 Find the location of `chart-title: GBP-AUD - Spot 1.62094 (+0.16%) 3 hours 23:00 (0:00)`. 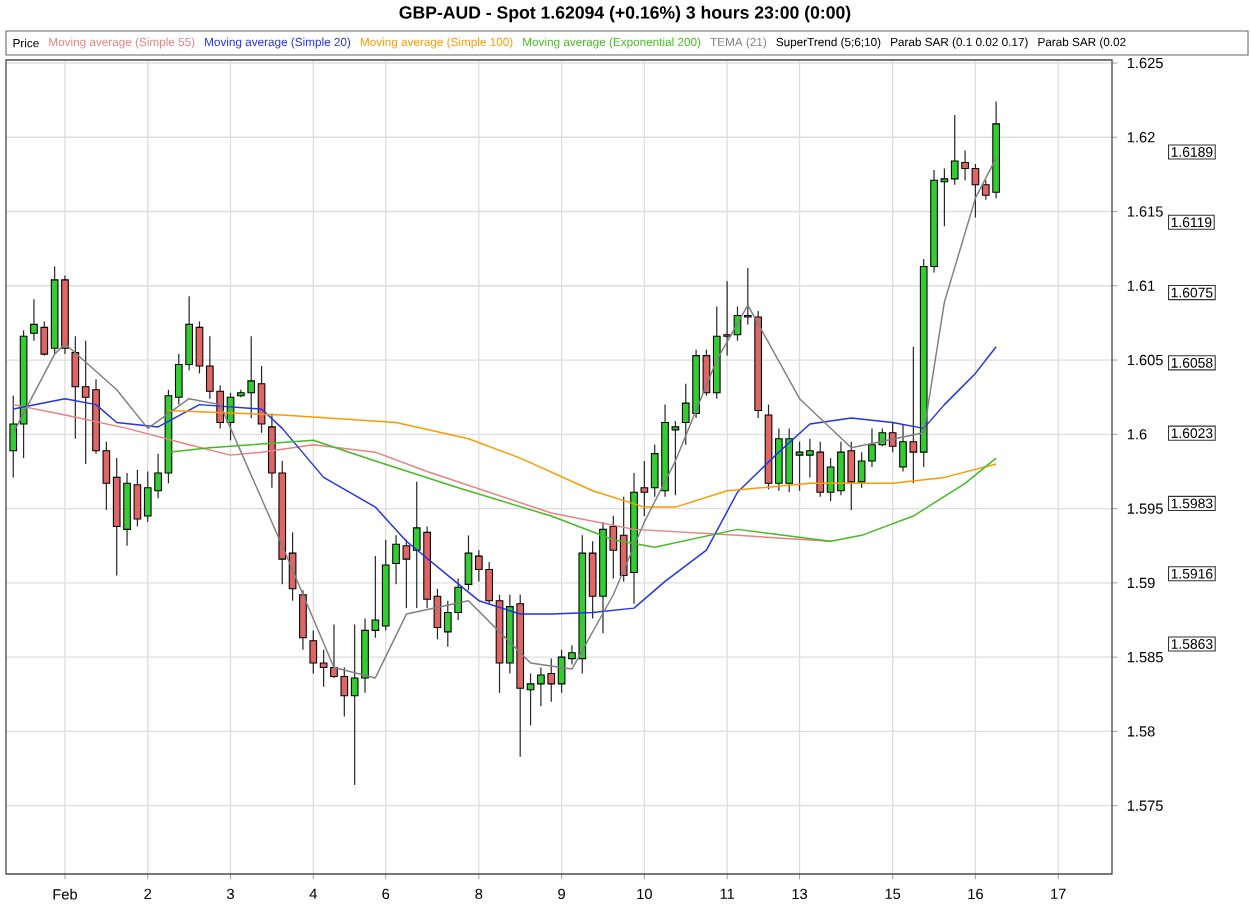

chart-title: GBP-AUD - Spot 1.62094 (+0.16%) 3 hours 23:00 (0:00) is located at coordinates (625, 14).